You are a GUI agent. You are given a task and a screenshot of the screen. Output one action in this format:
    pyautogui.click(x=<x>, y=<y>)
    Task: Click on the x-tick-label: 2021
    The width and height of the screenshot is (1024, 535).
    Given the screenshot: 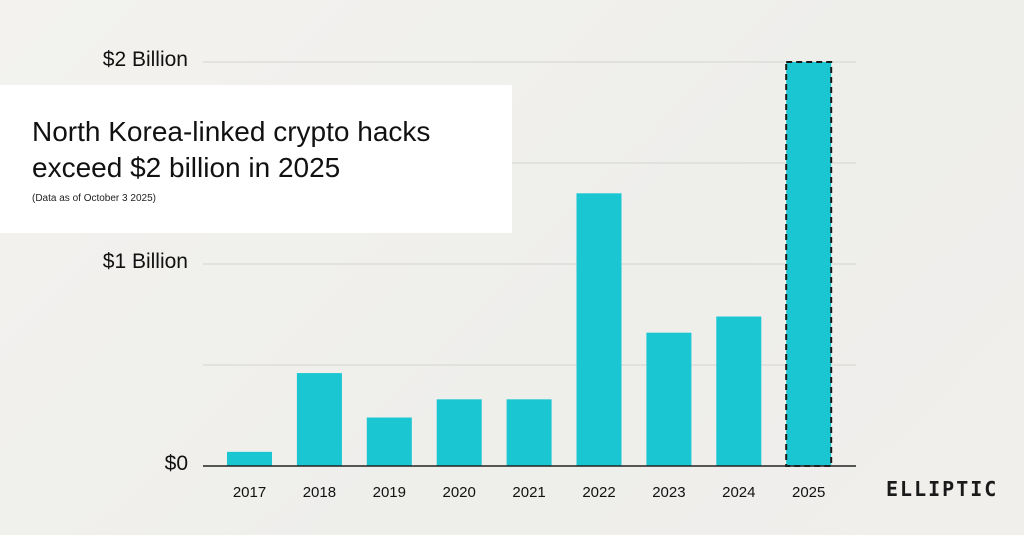 What is the action you would take?
    pyautogui.click(x=528, y=492)
    